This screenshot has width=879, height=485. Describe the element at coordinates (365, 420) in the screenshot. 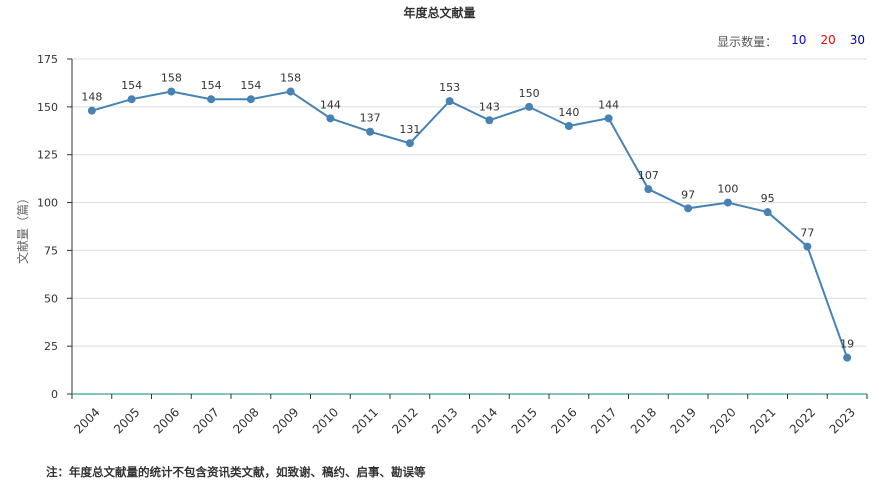

I see `x-tick-label: 2011` at that location.